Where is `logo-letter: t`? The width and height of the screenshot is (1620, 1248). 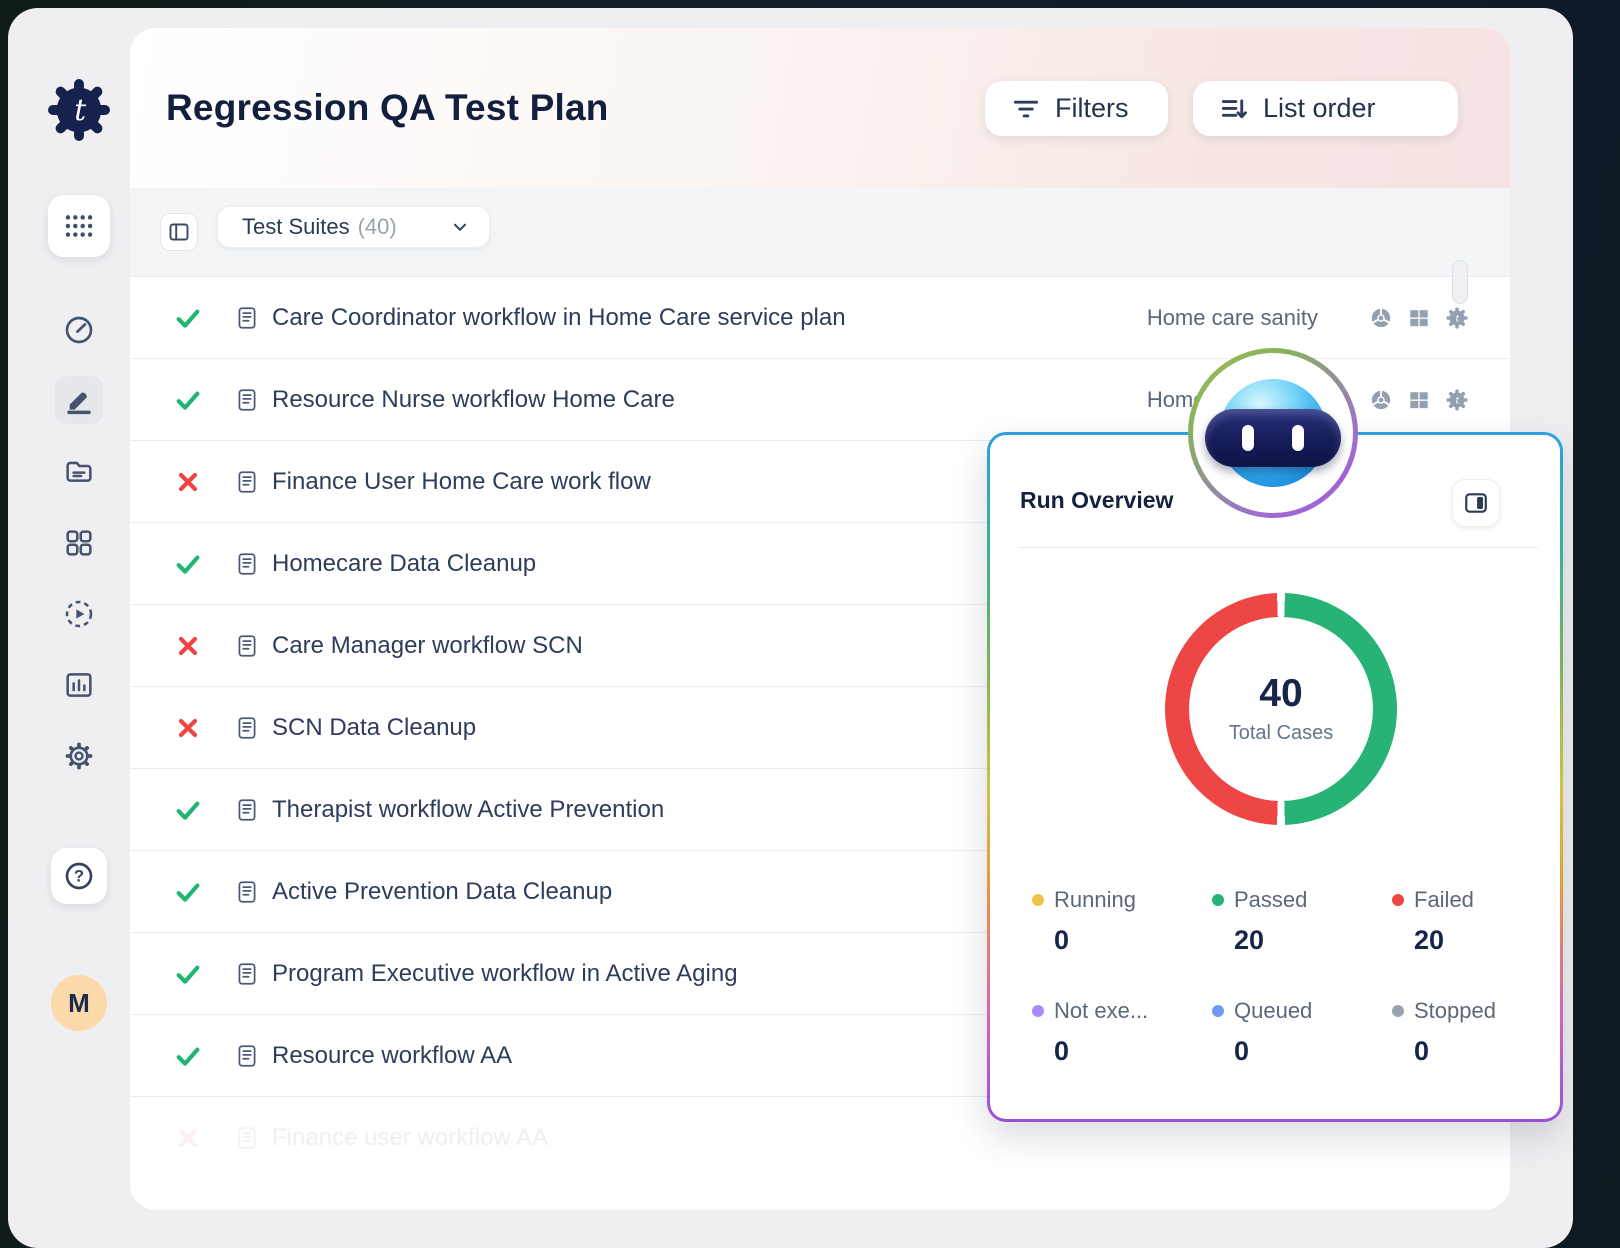 logo-letter: t is located at coordinates (80, 110).